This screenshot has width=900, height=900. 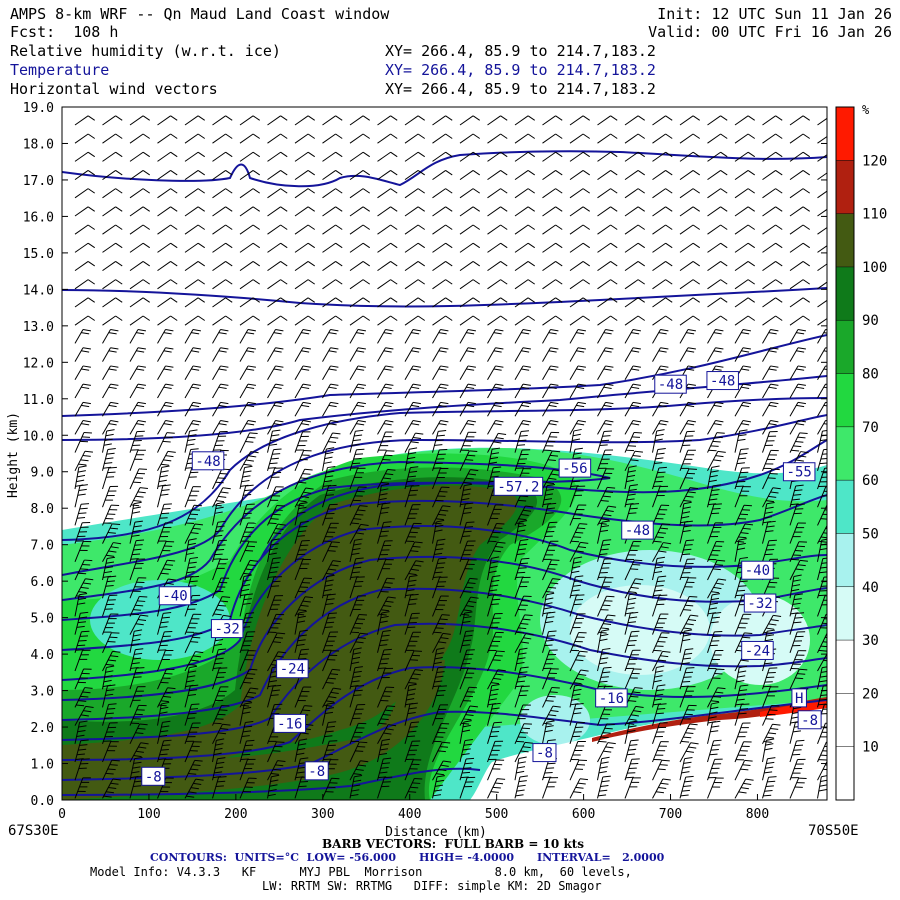 What do you see at coordinates (42, 582) in the screenshot?
I see `y-tick-label: 6.0` at bounding box center [42, 582].